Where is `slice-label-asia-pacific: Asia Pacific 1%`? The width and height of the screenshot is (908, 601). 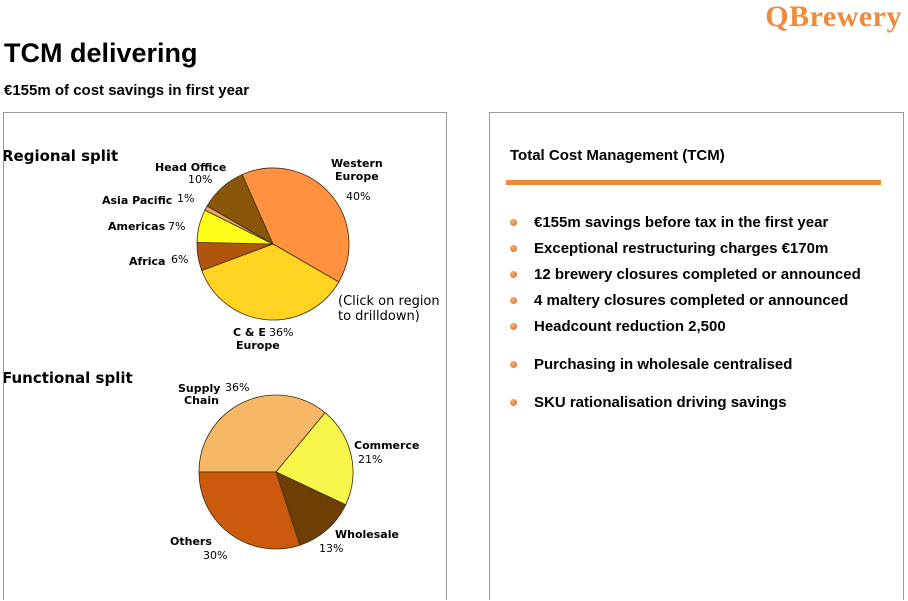
slice-label-asia-pacific: Asia Pacific 1% is located at coordinates (148, 199).